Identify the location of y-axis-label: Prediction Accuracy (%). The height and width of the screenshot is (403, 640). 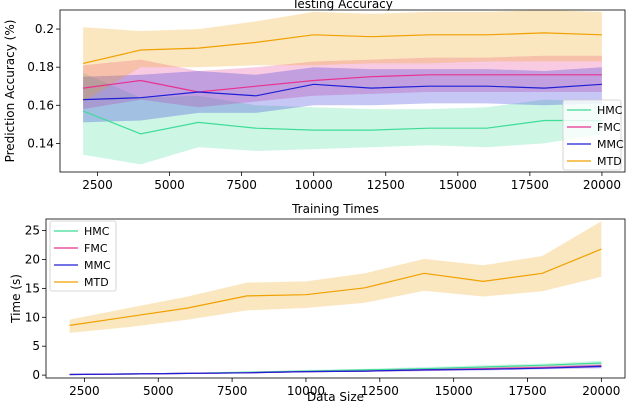
(10, 91).